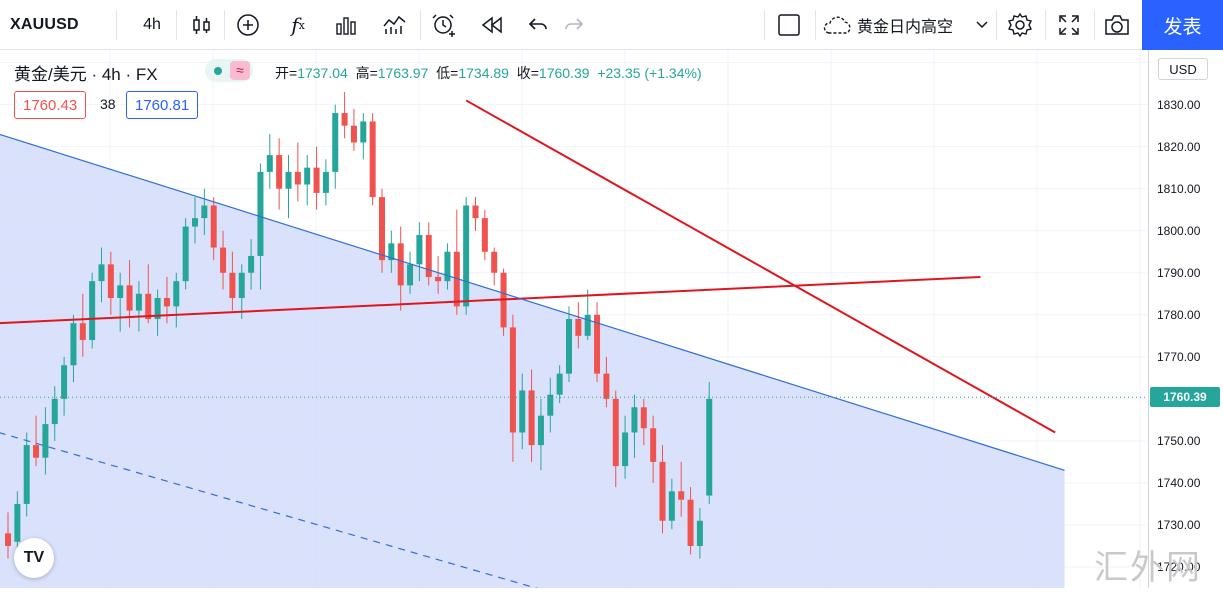  What do you see at coordinates (1179, 272) in the screenshot?
I see `price-tick-label: 1790.00` at bounding box center [1179, 272].